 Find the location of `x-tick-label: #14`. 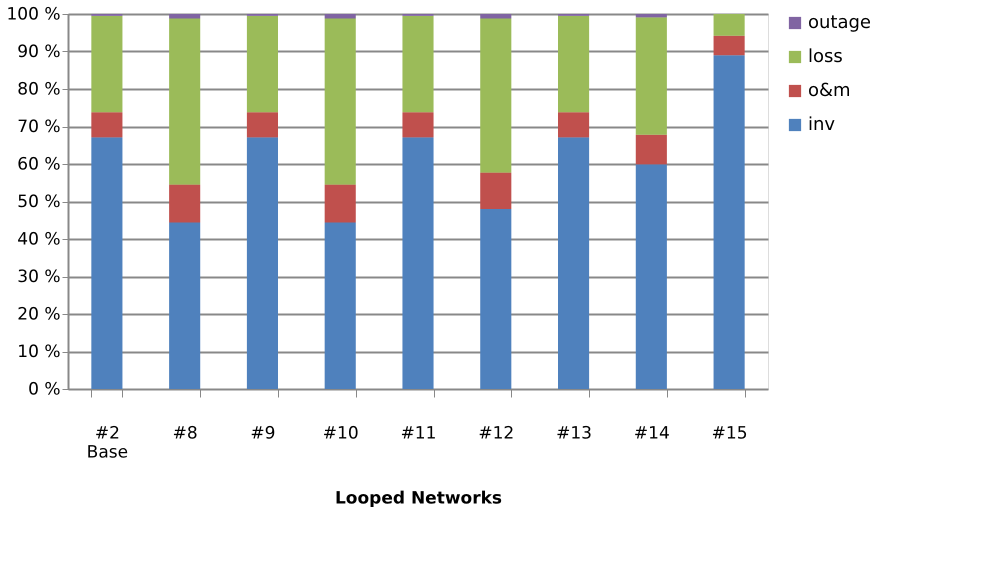

x-tick-label: #14 is located at coordinates (652, 434).